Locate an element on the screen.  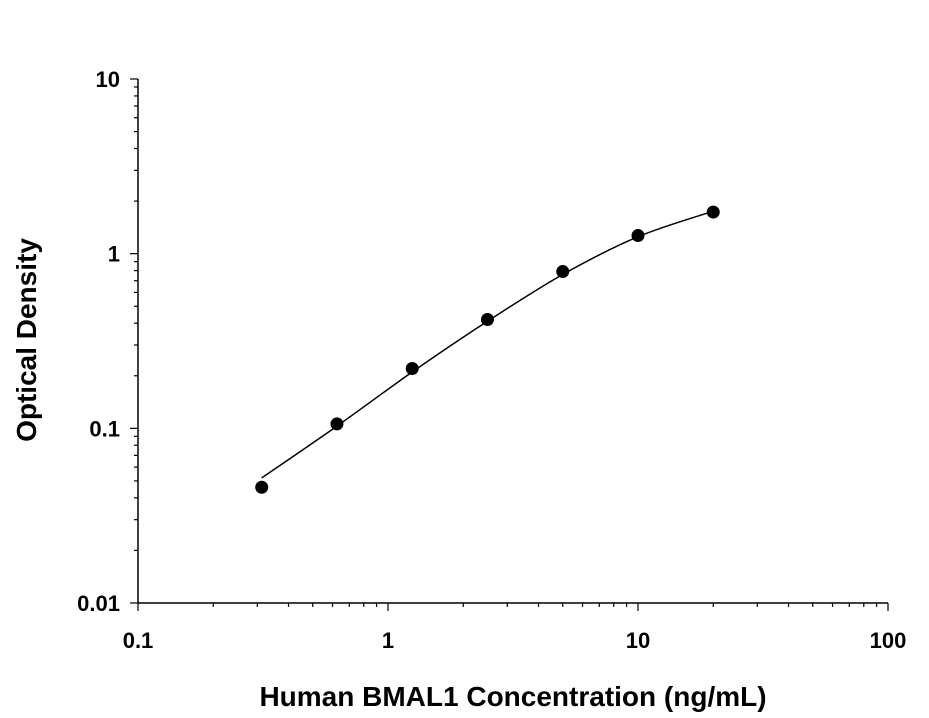
x-ticks: 0.1 1 10 100 is located at coordinates (515, 628).